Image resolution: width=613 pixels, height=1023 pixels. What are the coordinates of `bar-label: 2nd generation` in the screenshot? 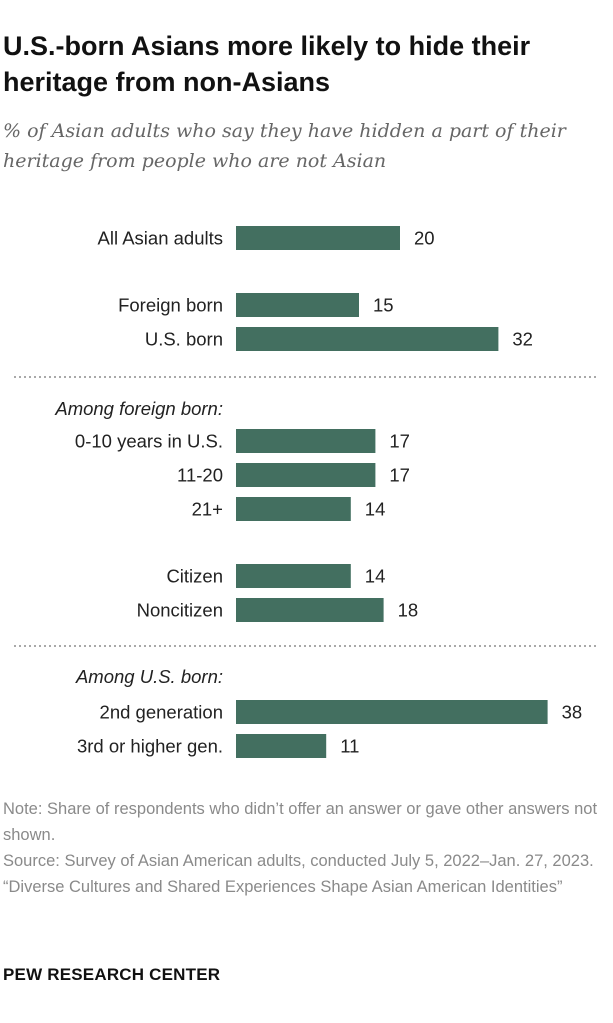 It's located at (161, 712).